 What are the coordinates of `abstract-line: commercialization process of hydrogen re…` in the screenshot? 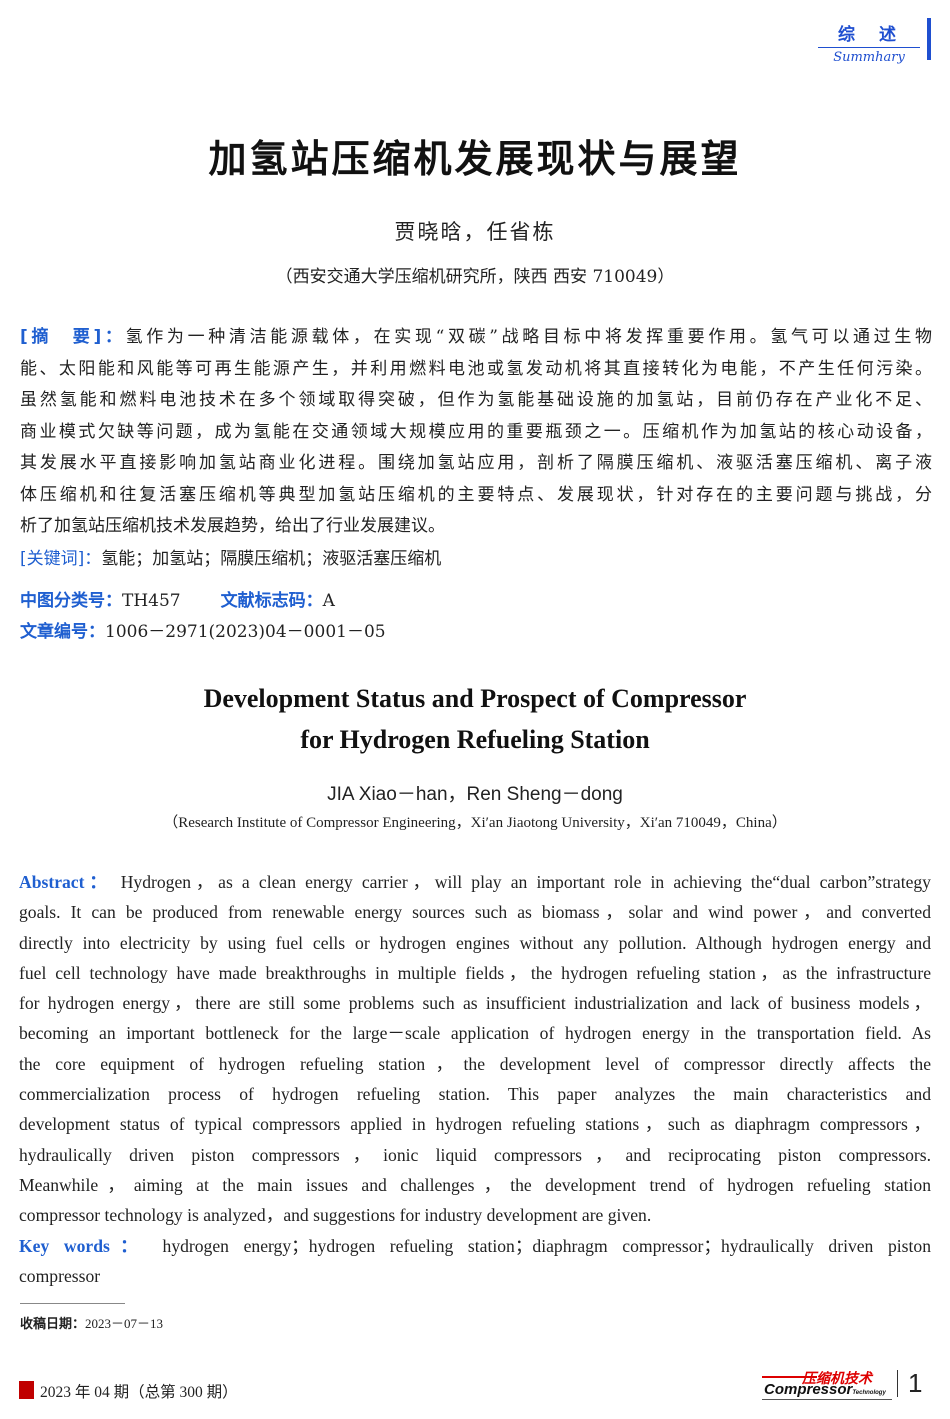 It's located at (475, 1094).